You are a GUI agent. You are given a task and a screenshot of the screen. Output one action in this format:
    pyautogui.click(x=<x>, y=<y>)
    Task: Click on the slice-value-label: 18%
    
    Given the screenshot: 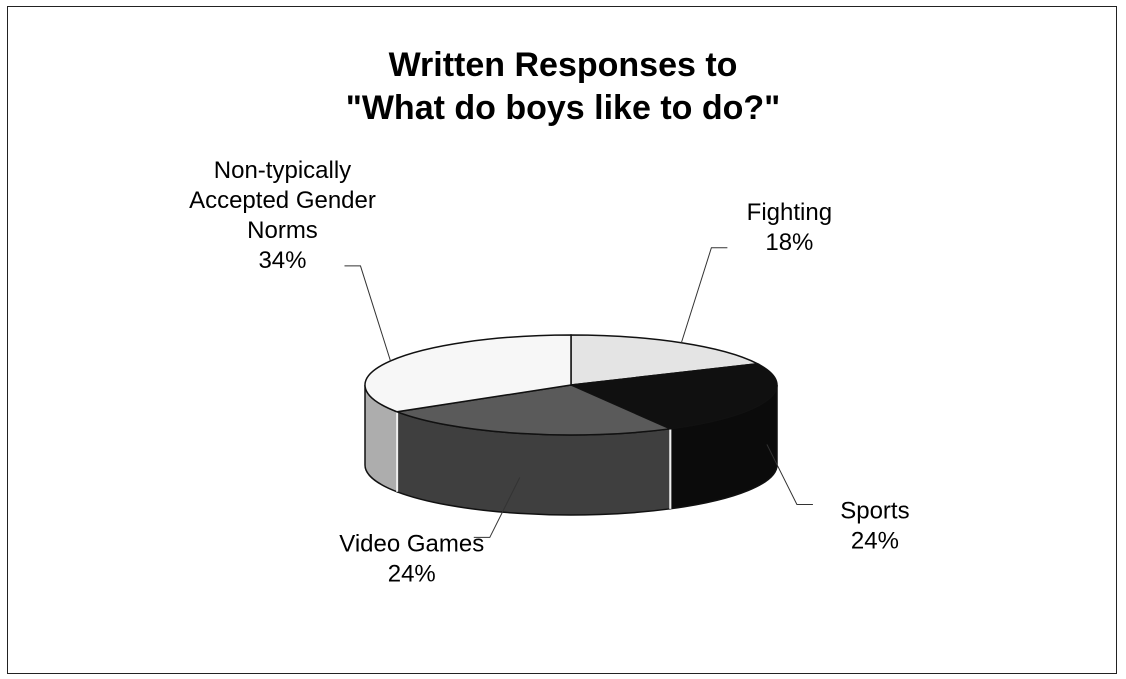 What is the action you would take?
    pyautogui.click(x=789, y=242)
    